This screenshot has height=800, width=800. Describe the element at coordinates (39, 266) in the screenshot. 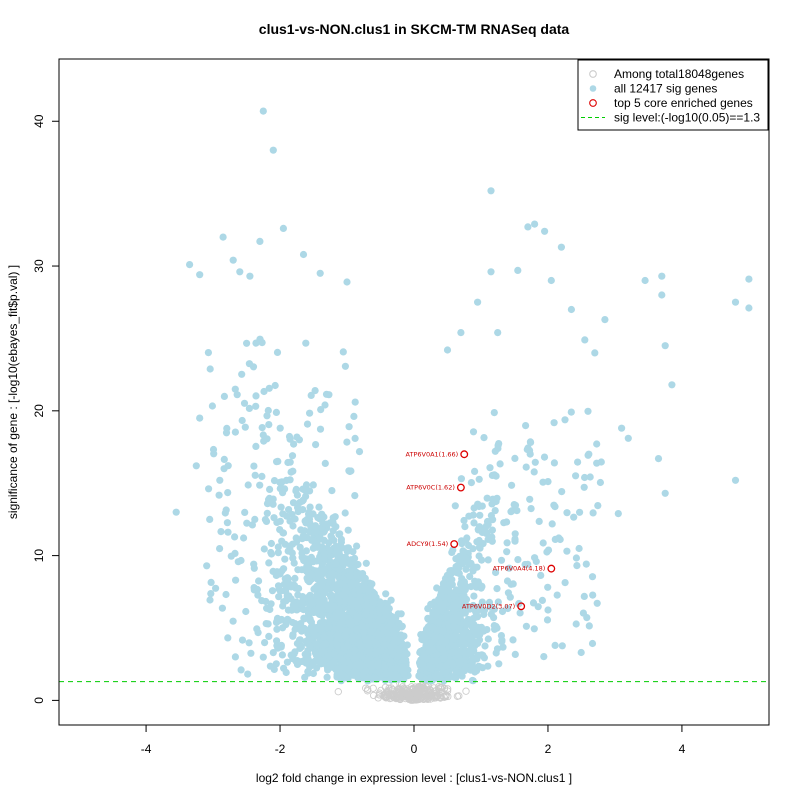

I see `y-tick-label: 30` at that location.